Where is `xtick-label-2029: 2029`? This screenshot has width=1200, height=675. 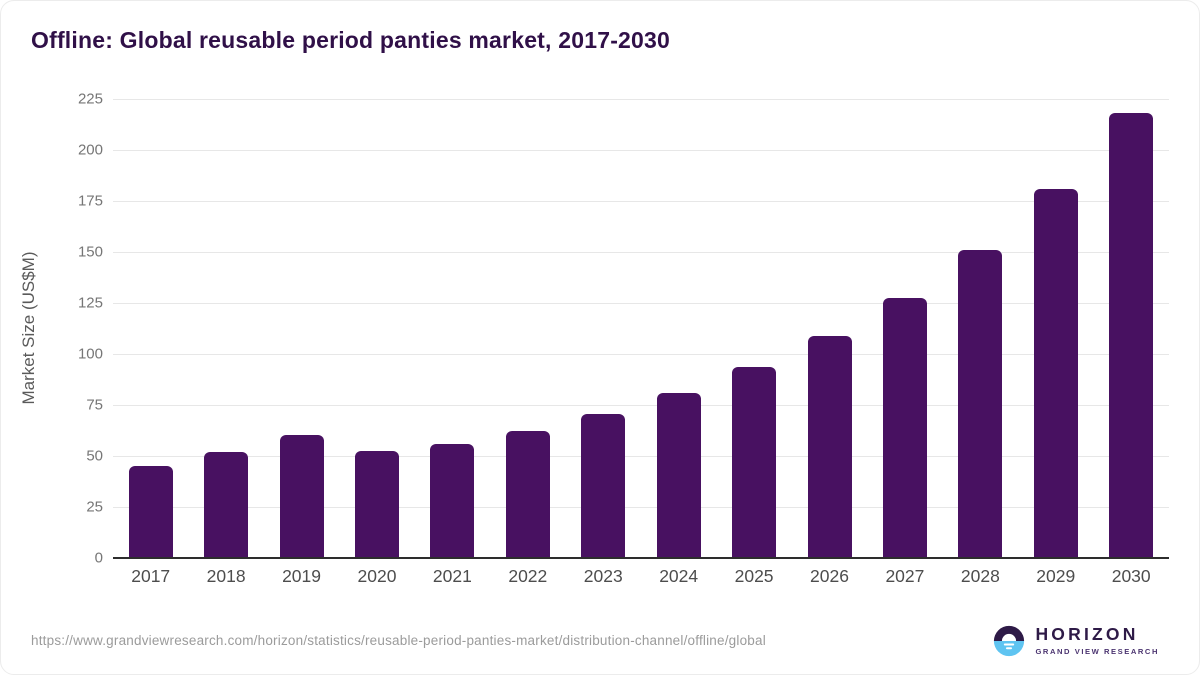 xtick-label-2029: 2029 is located at coordinates (1056, 576).